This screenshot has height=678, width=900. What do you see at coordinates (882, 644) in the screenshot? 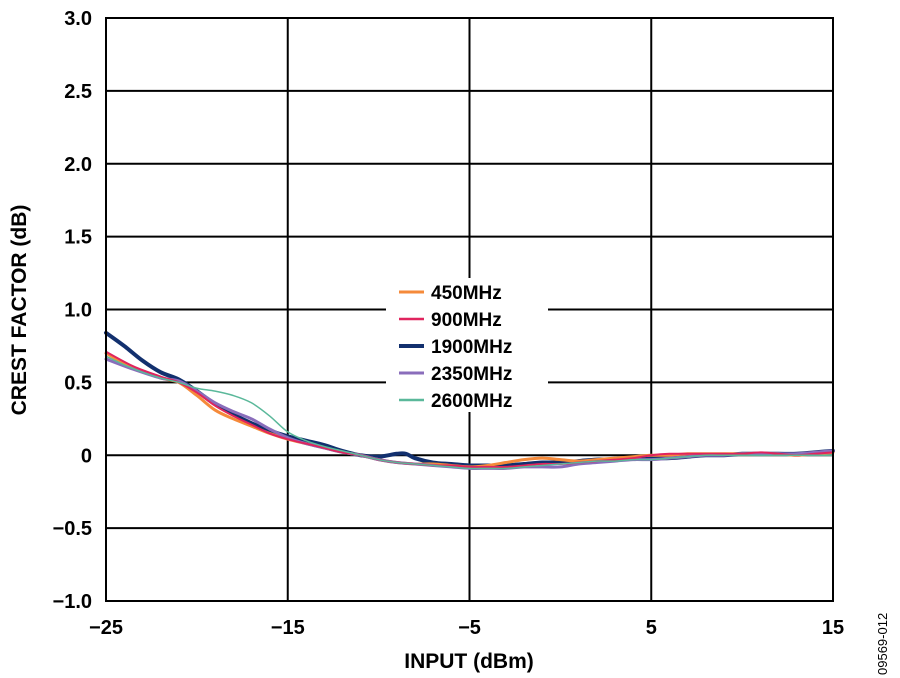
I see `figure-code: 09569-012` at bounding box center [882, 644].